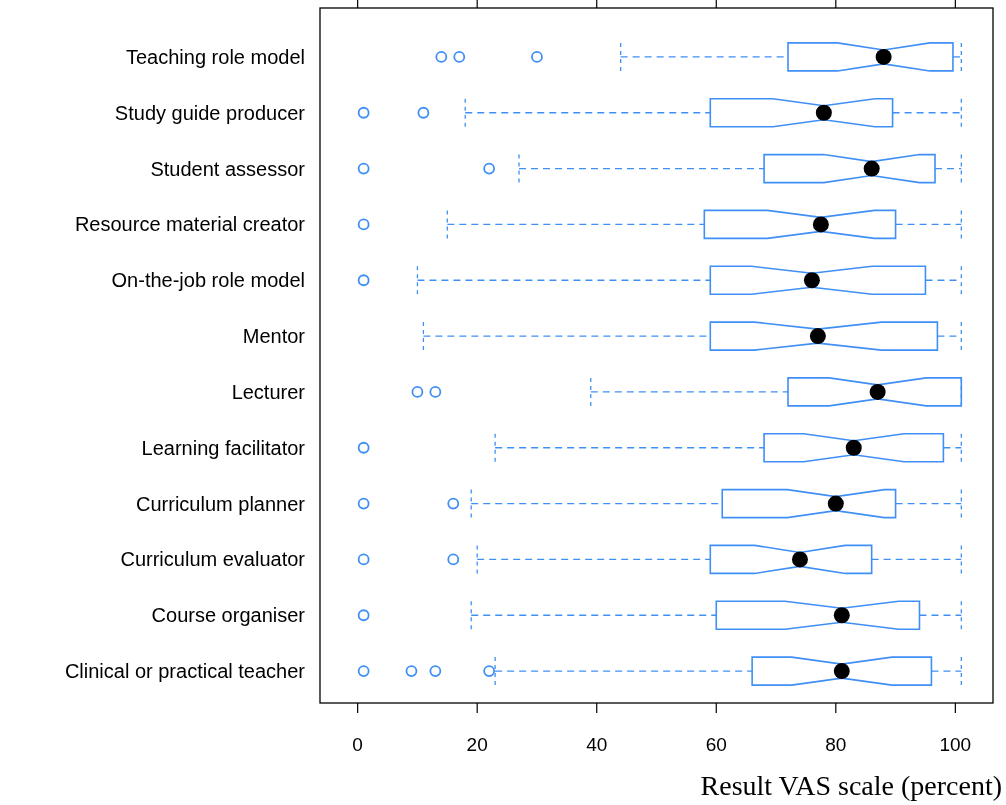  What do you see at coordinates (215, 56) in the screenshot?
I see `y-tick-label: Teaching role model` at bounding box center [215, 56].